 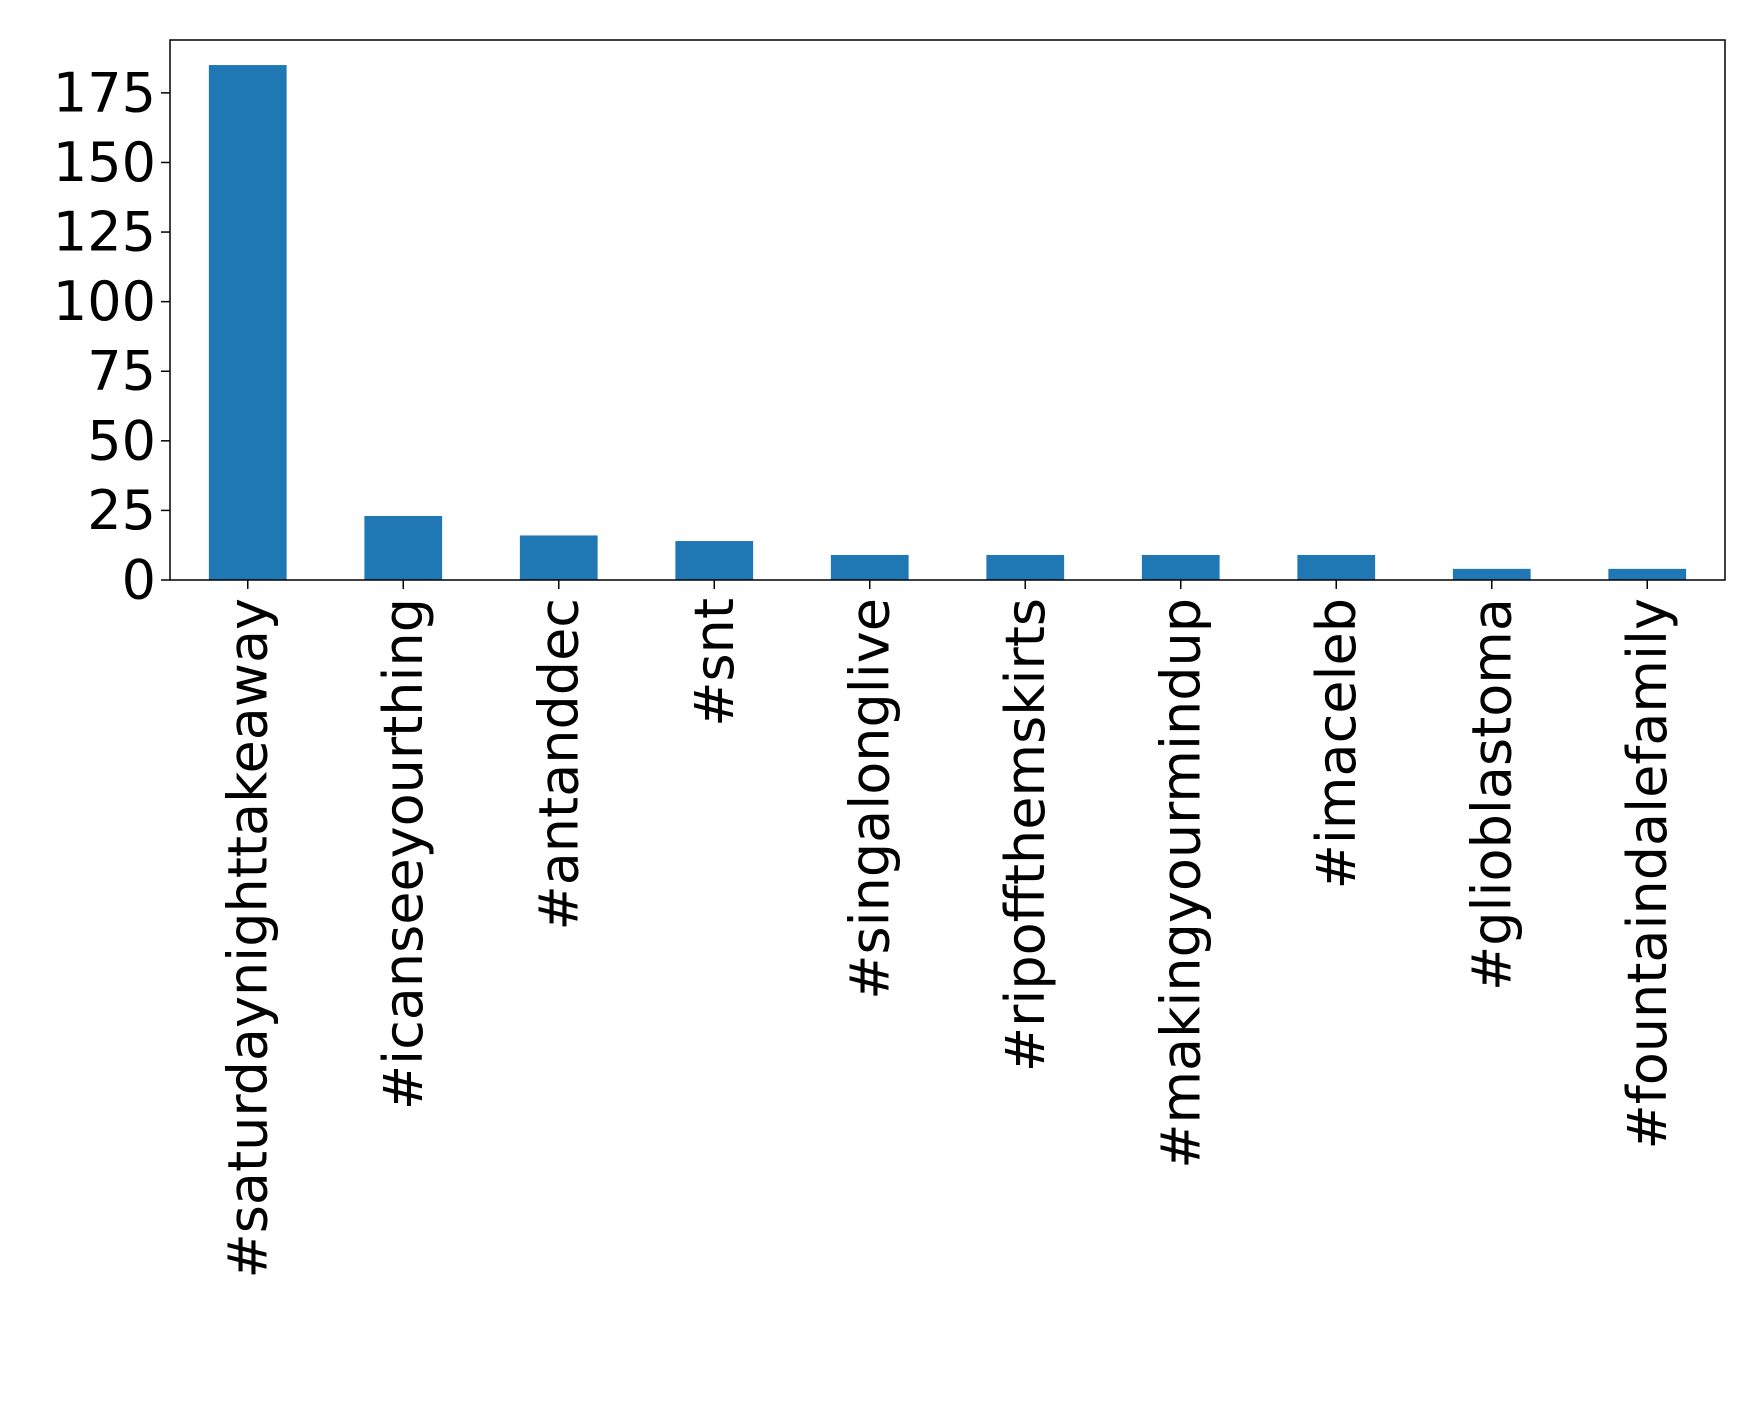 What do you see at coordinates (1180, 883) in the screenshot?
I see `x-tick-label-6: #makingyourmindup` at bounding box center [1180, 883].